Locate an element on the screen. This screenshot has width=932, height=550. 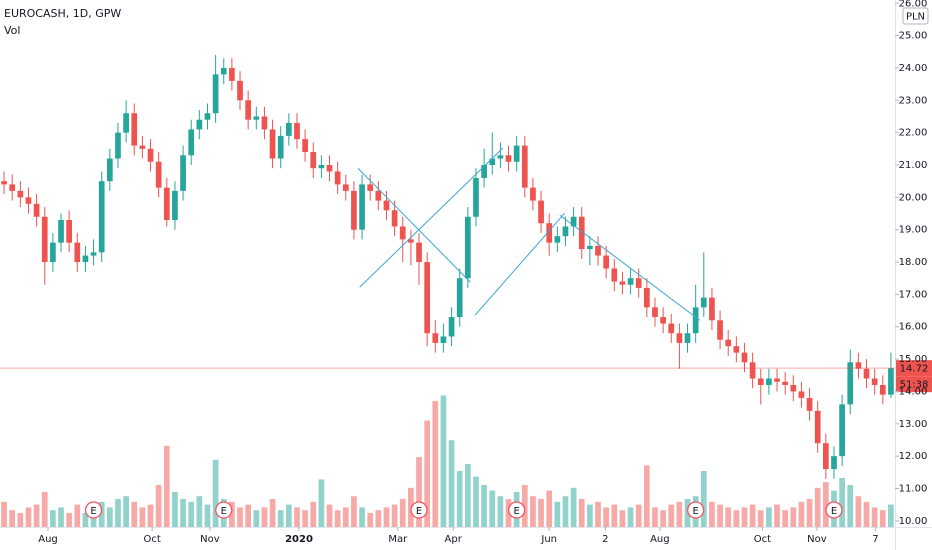
x-tick-label: Mar is located at coordinates (398, 539).